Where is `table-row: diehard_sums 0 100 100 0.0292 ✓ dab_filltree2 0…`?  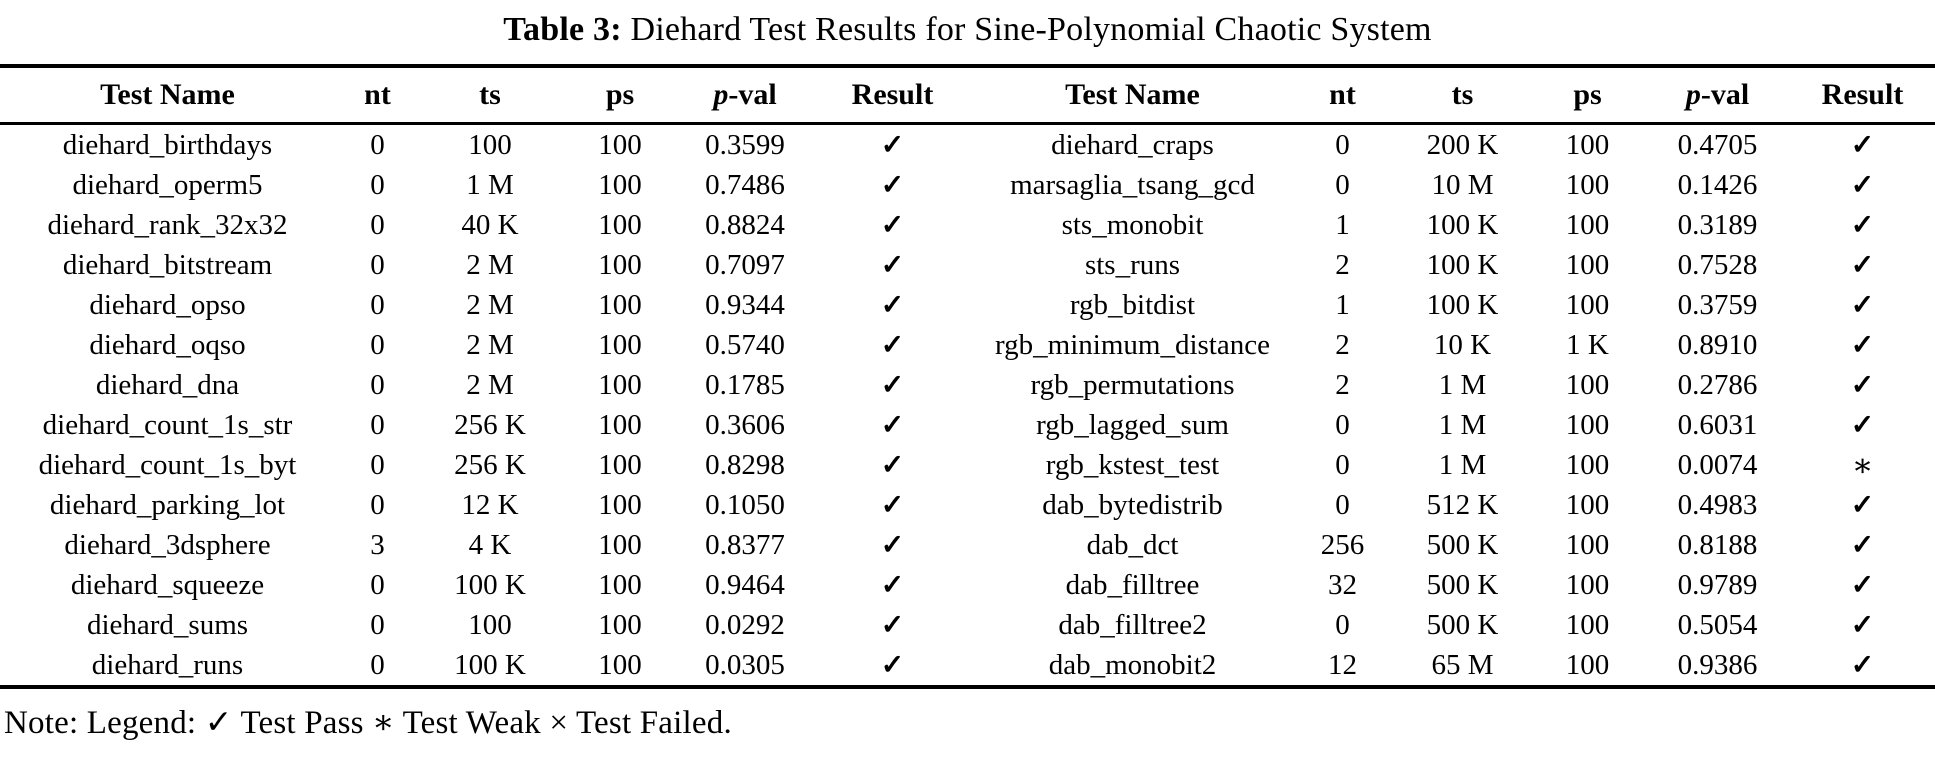 table-row: diehard_sums 0 100 100 0.0292 ✓ dab_filltree2 0… is located at coordinates (967, 625).